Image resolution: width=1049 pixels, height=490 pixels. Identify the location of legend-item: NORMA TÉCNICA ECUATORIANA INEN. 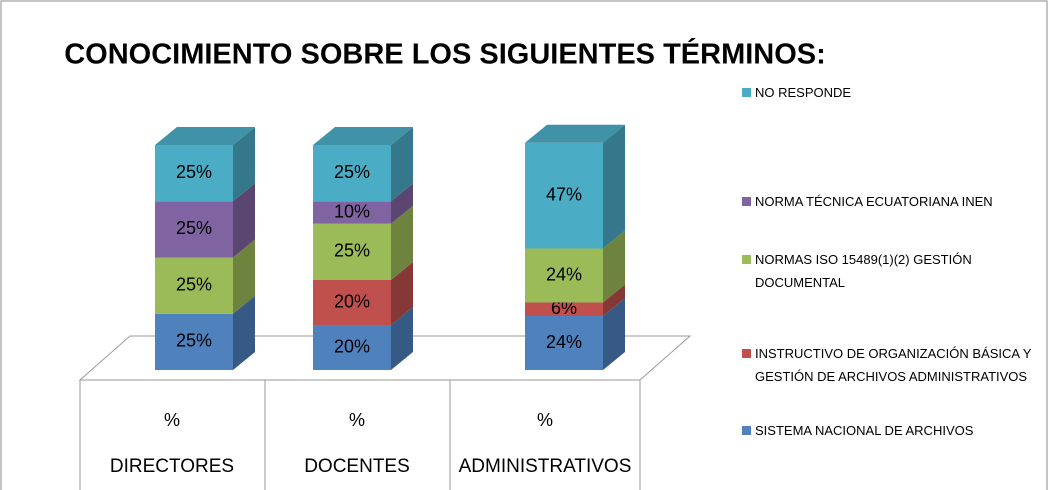
(890, 201).